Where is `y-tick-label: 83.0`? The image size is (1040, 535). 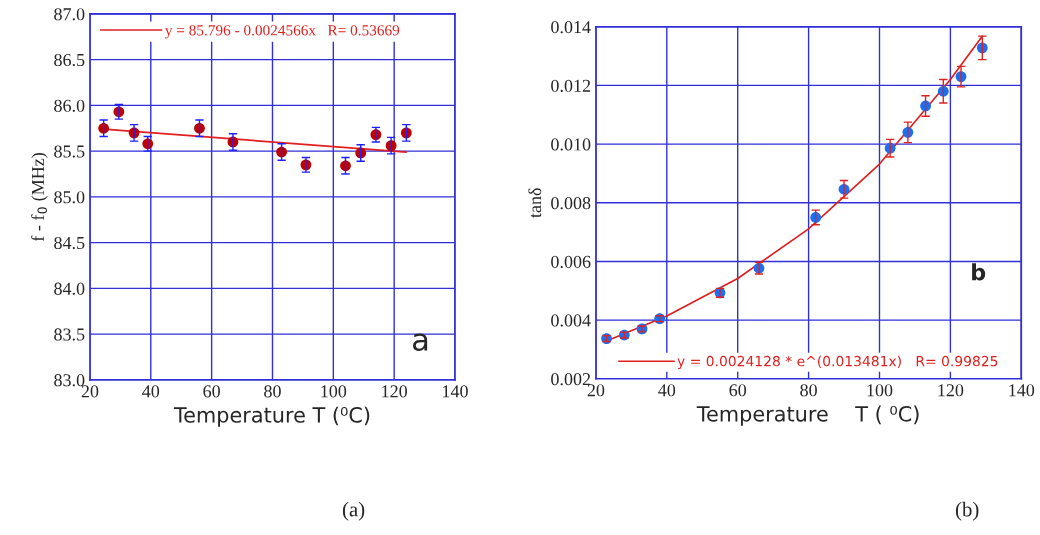
y-tick-label: 83.0 is located at coordinates (69, 380).